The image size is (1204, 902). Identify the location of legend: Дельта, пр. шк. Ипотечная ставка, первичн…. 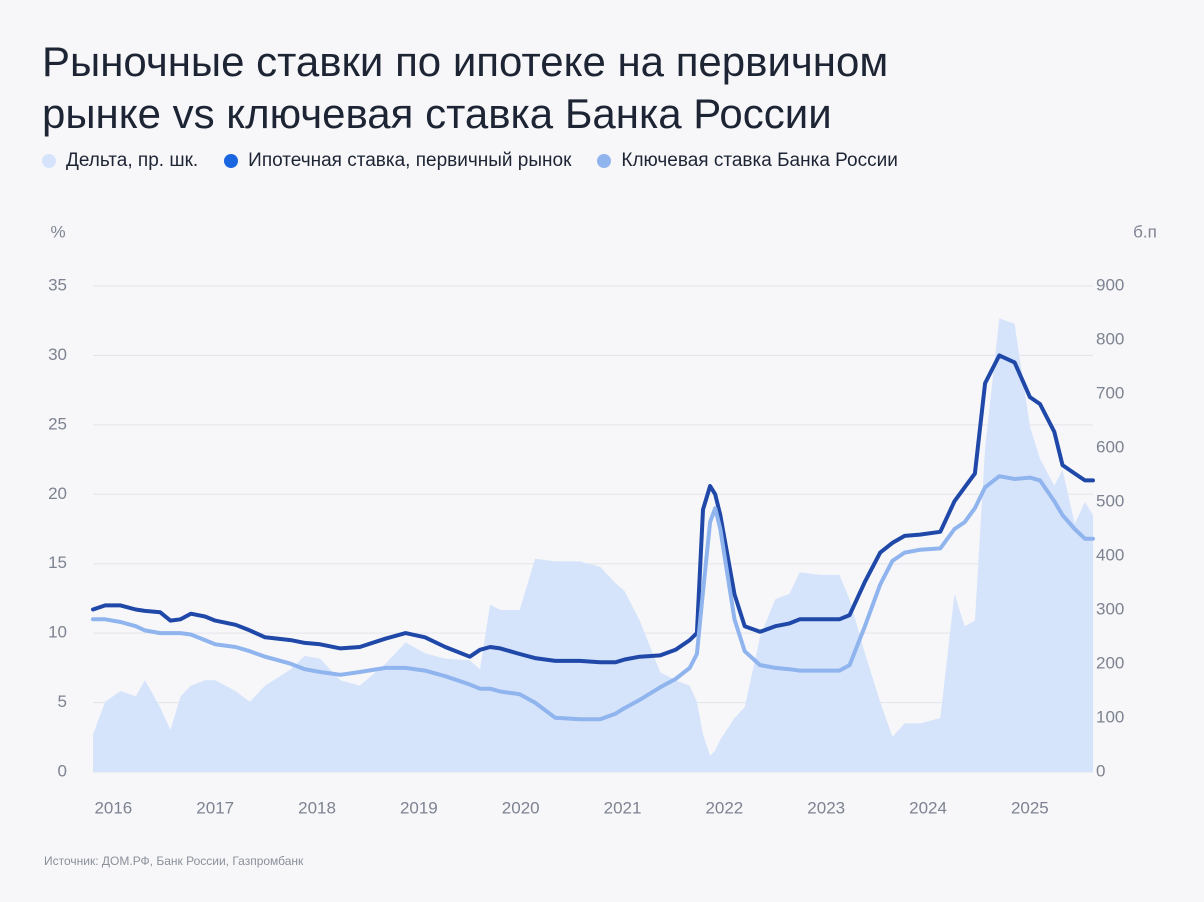
(470, 161).